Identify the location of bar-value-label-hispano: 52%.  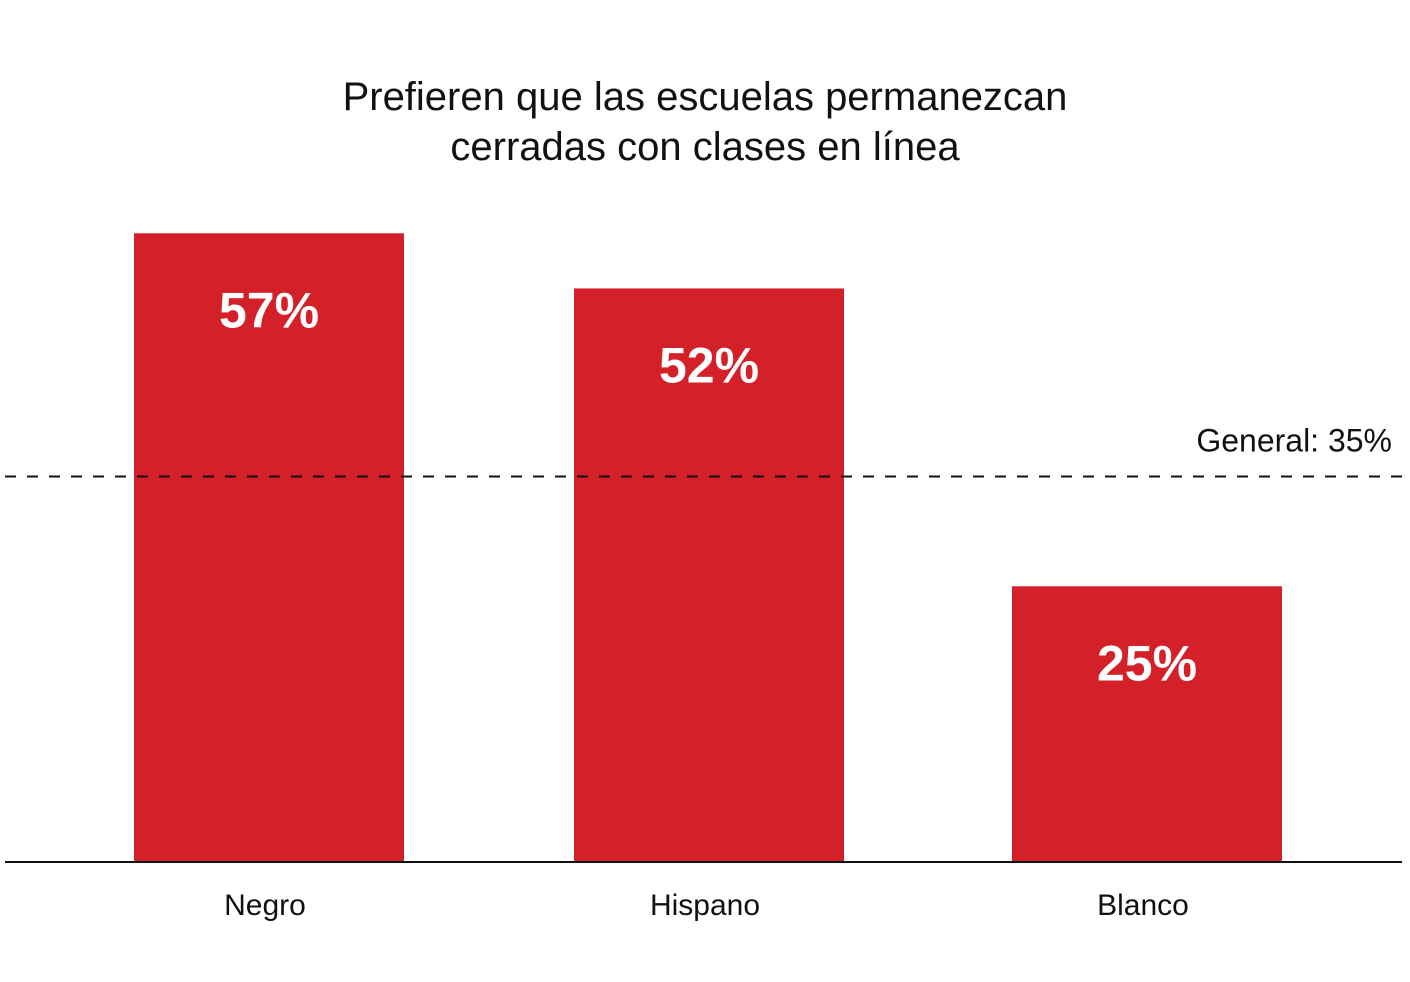
(709, 365).